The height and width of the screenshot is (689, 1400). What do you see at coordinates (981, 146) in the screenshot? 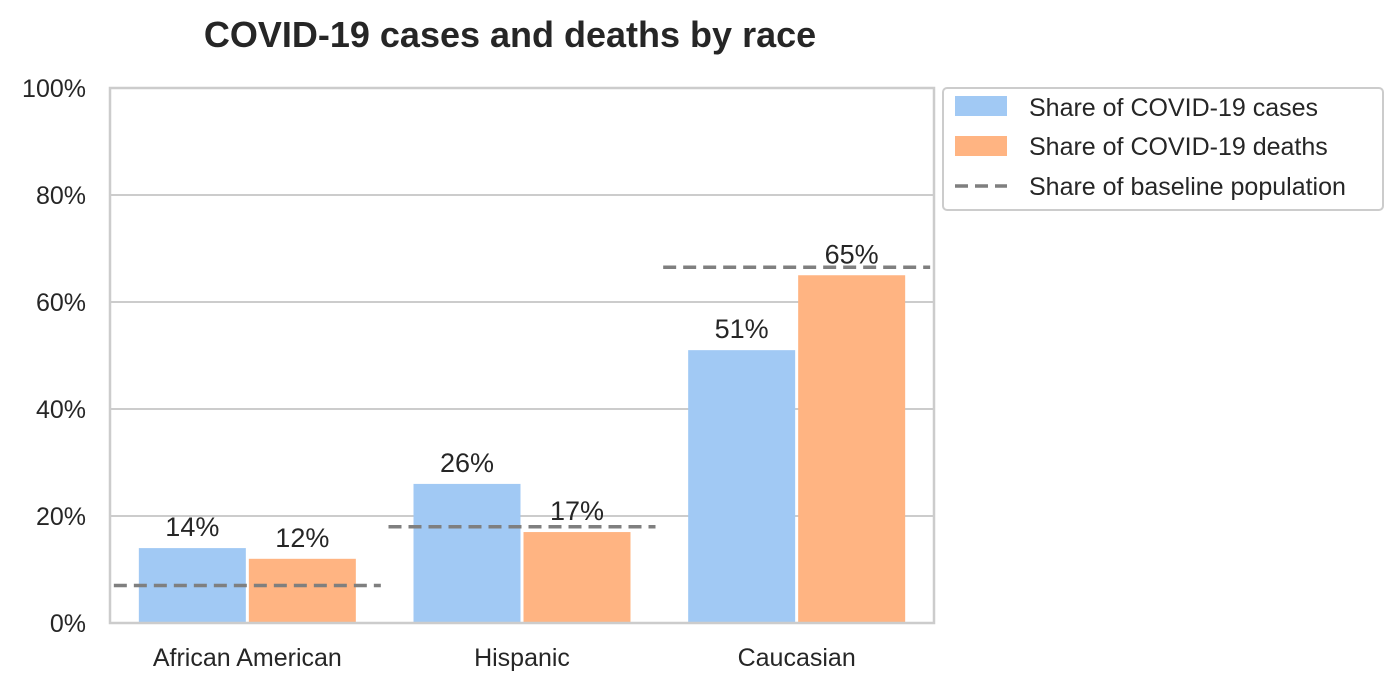
I see `legend-swatch-deaths` at bounding box center [981, 146].